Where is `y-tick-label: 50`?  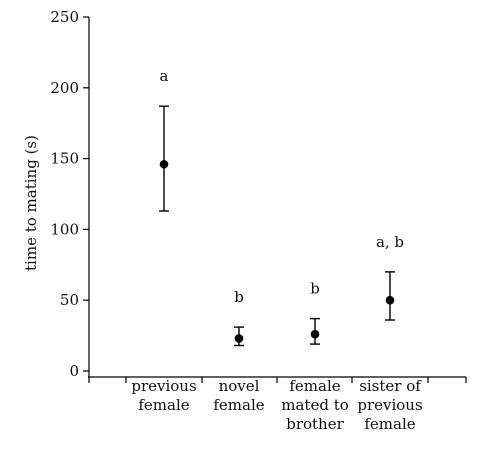
y-tick-label: 50 is located at coordinates (69, 300).